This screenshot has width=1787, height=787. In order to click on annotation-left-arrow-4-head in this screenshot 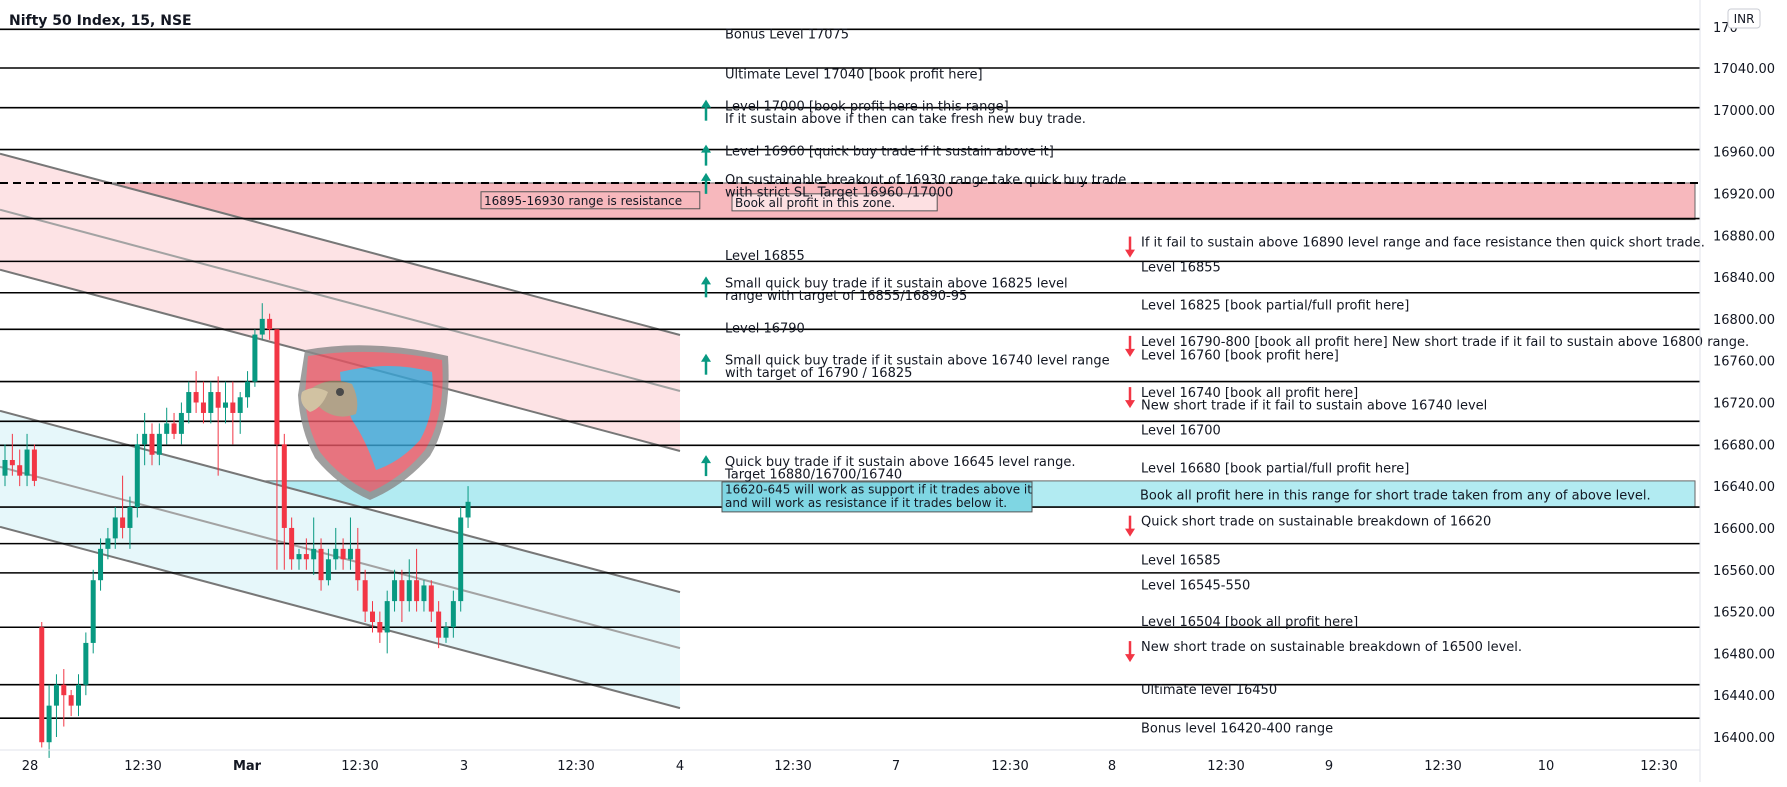, I will do `click(706, 148)`.